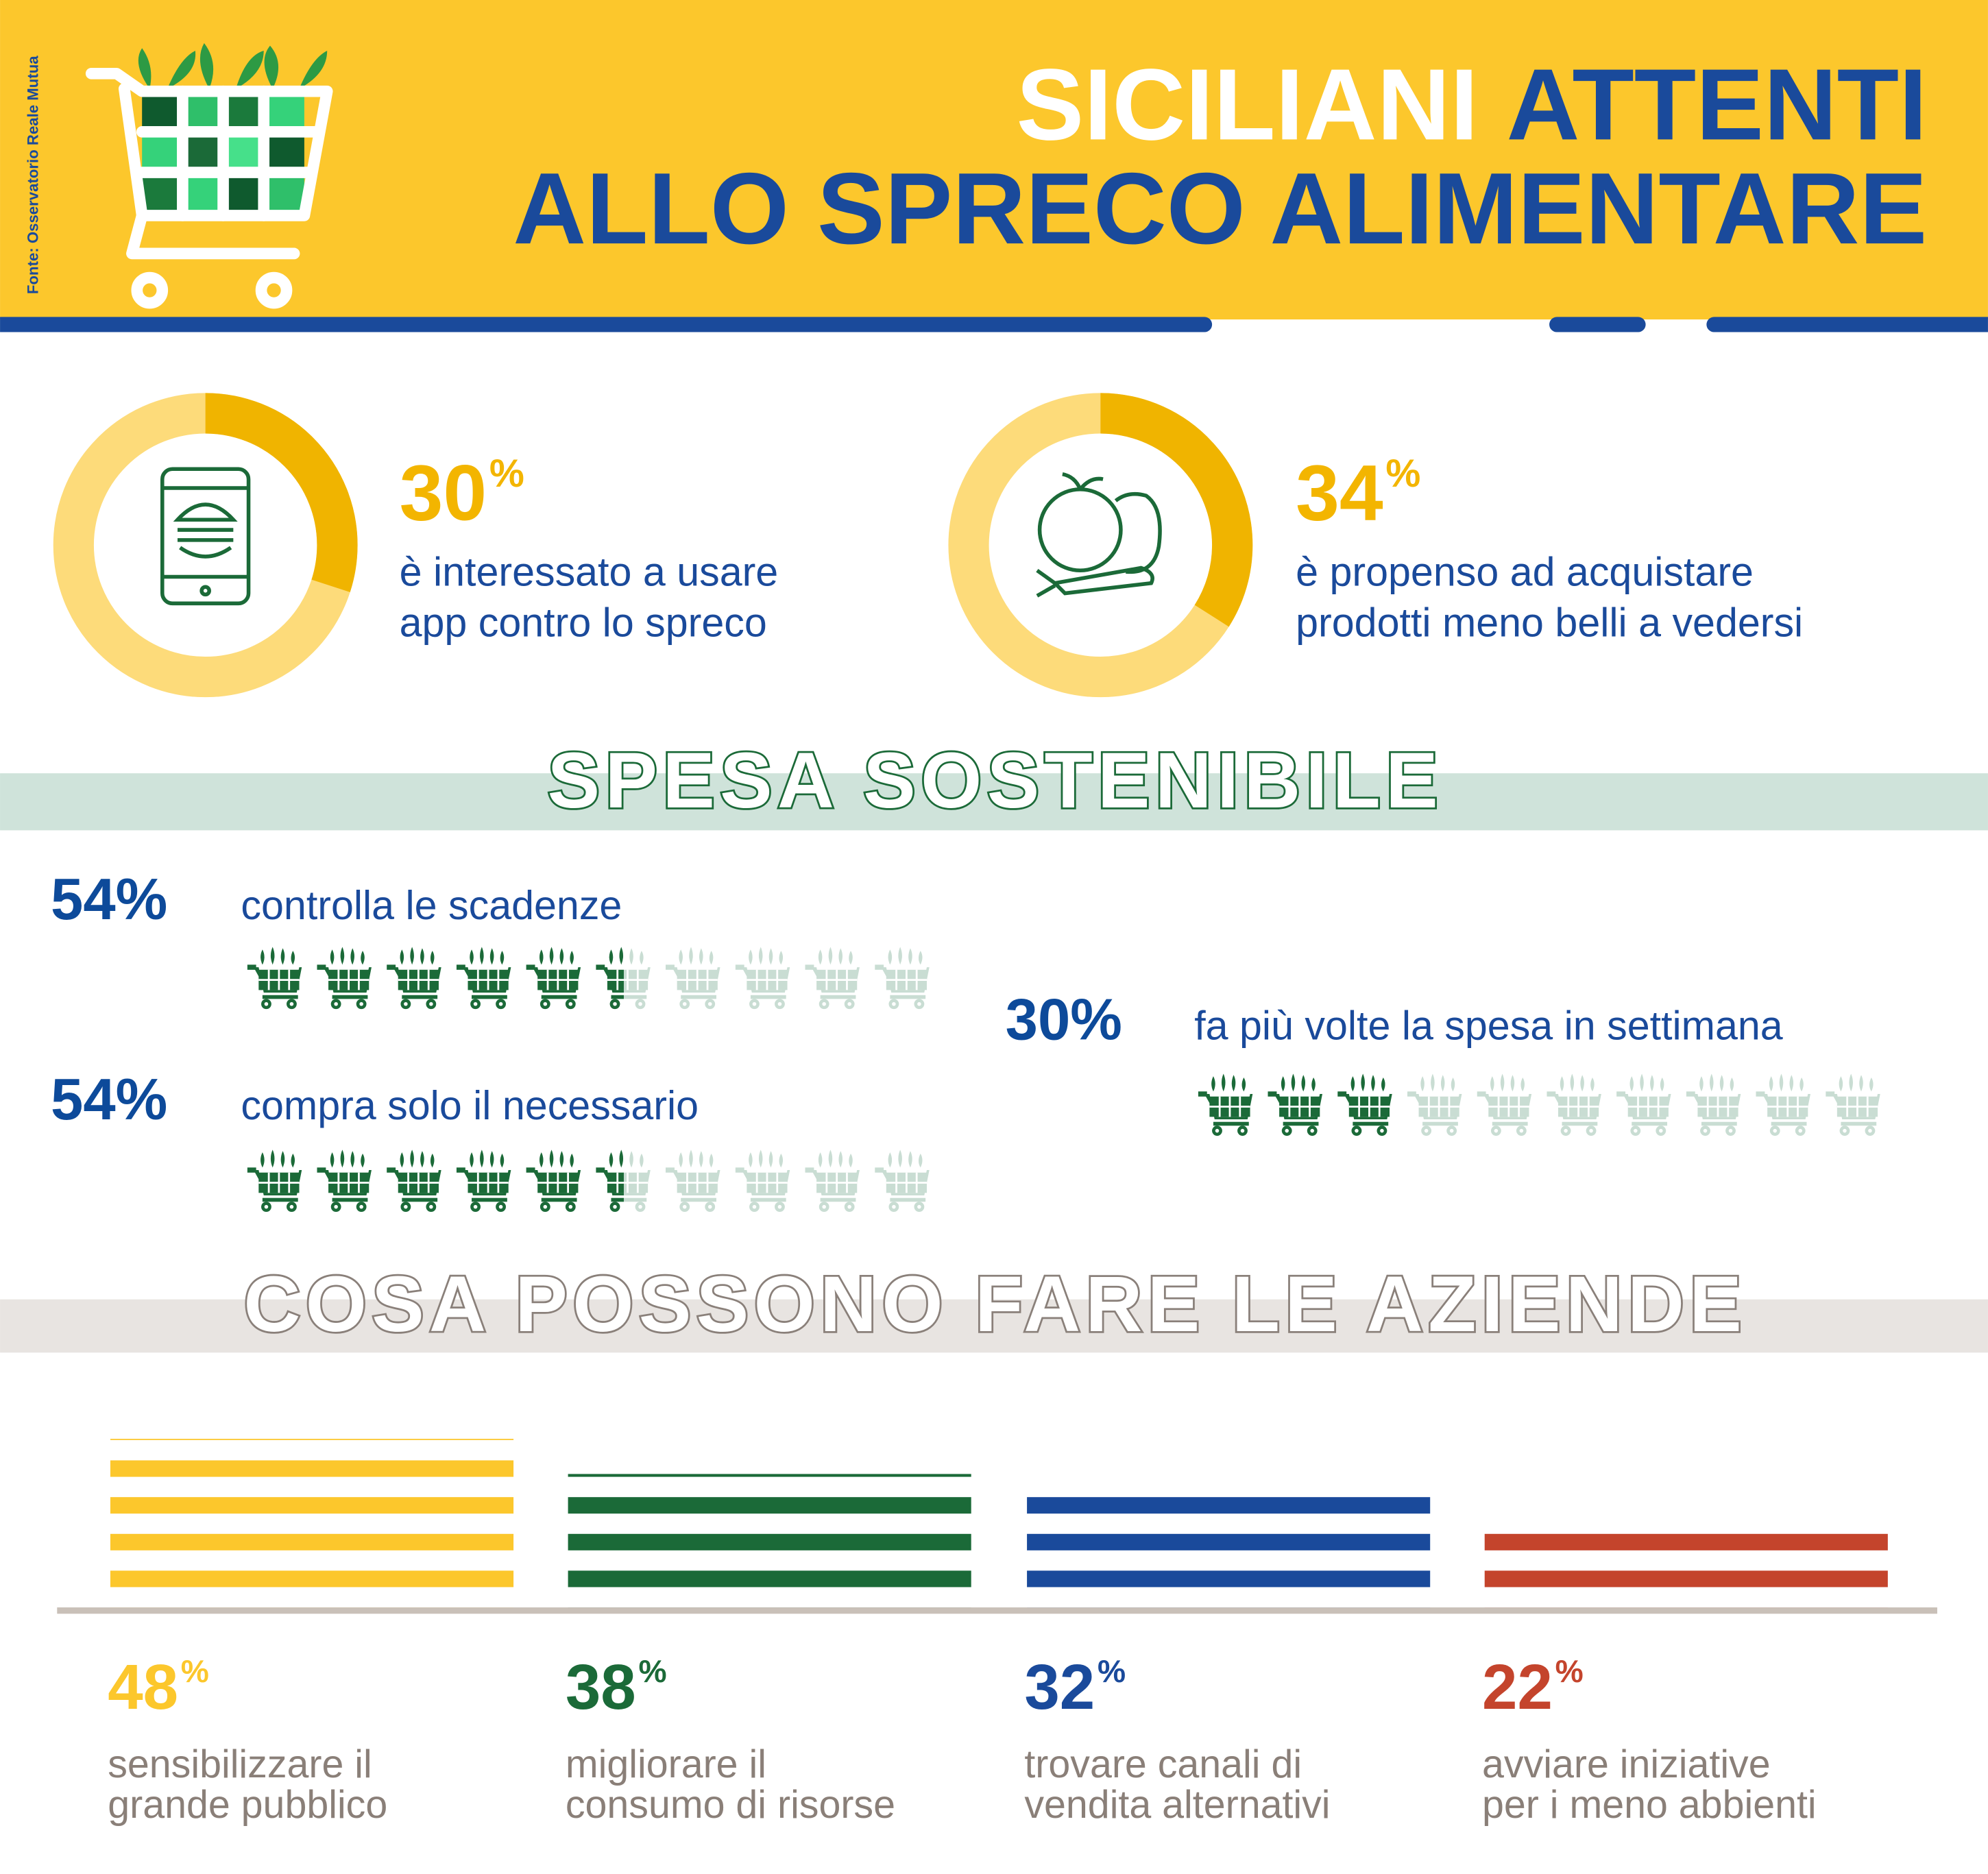 This screenshot has width=1988, height=1874. Describe the element at coordinates (1339, 493) in the screenshot. I see `highlight-value: 34` at that location.